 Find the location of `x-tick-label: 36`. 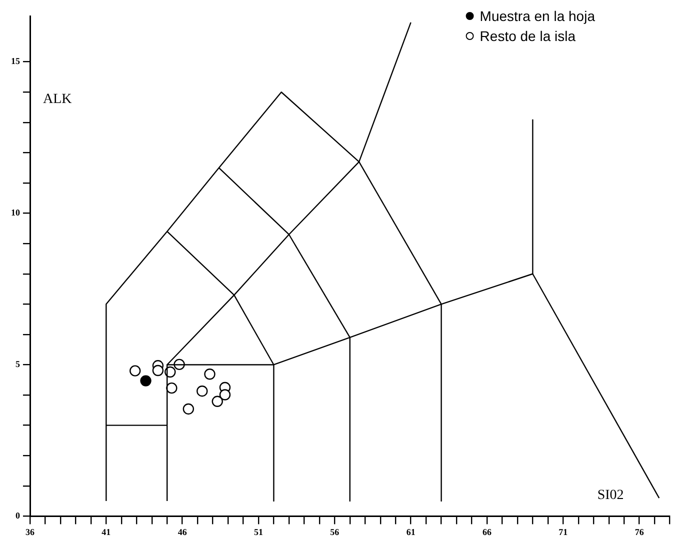

x-tick-label: 36 is located at coordinates (30, 531).